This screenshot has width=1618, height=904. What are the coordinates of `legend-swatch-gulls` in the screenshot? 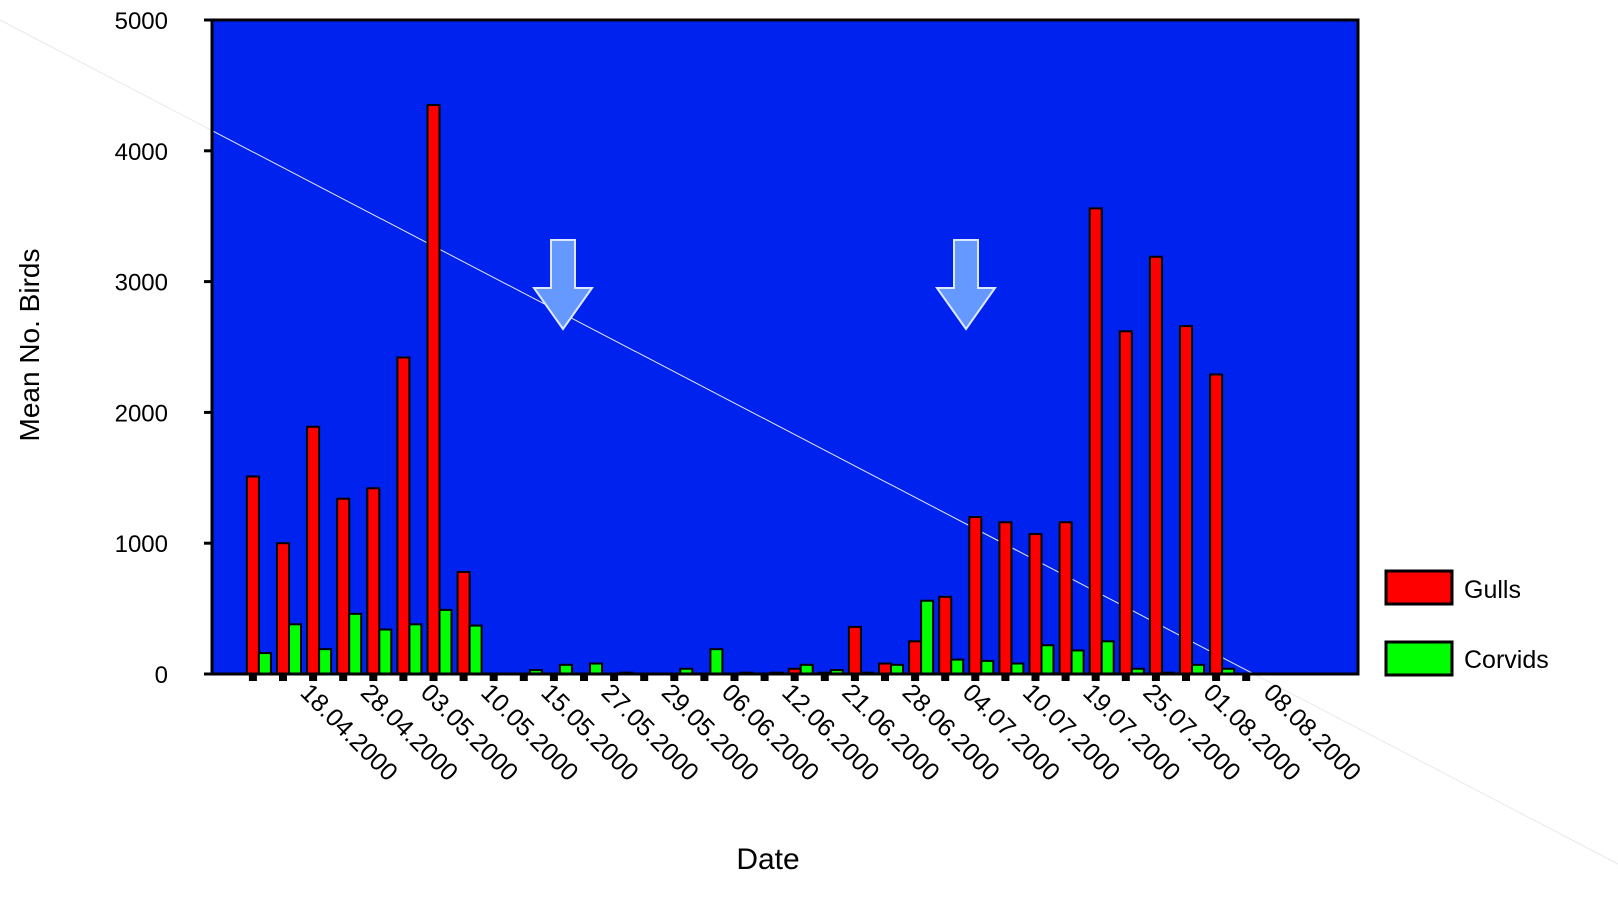 It's located at (1419, 587).